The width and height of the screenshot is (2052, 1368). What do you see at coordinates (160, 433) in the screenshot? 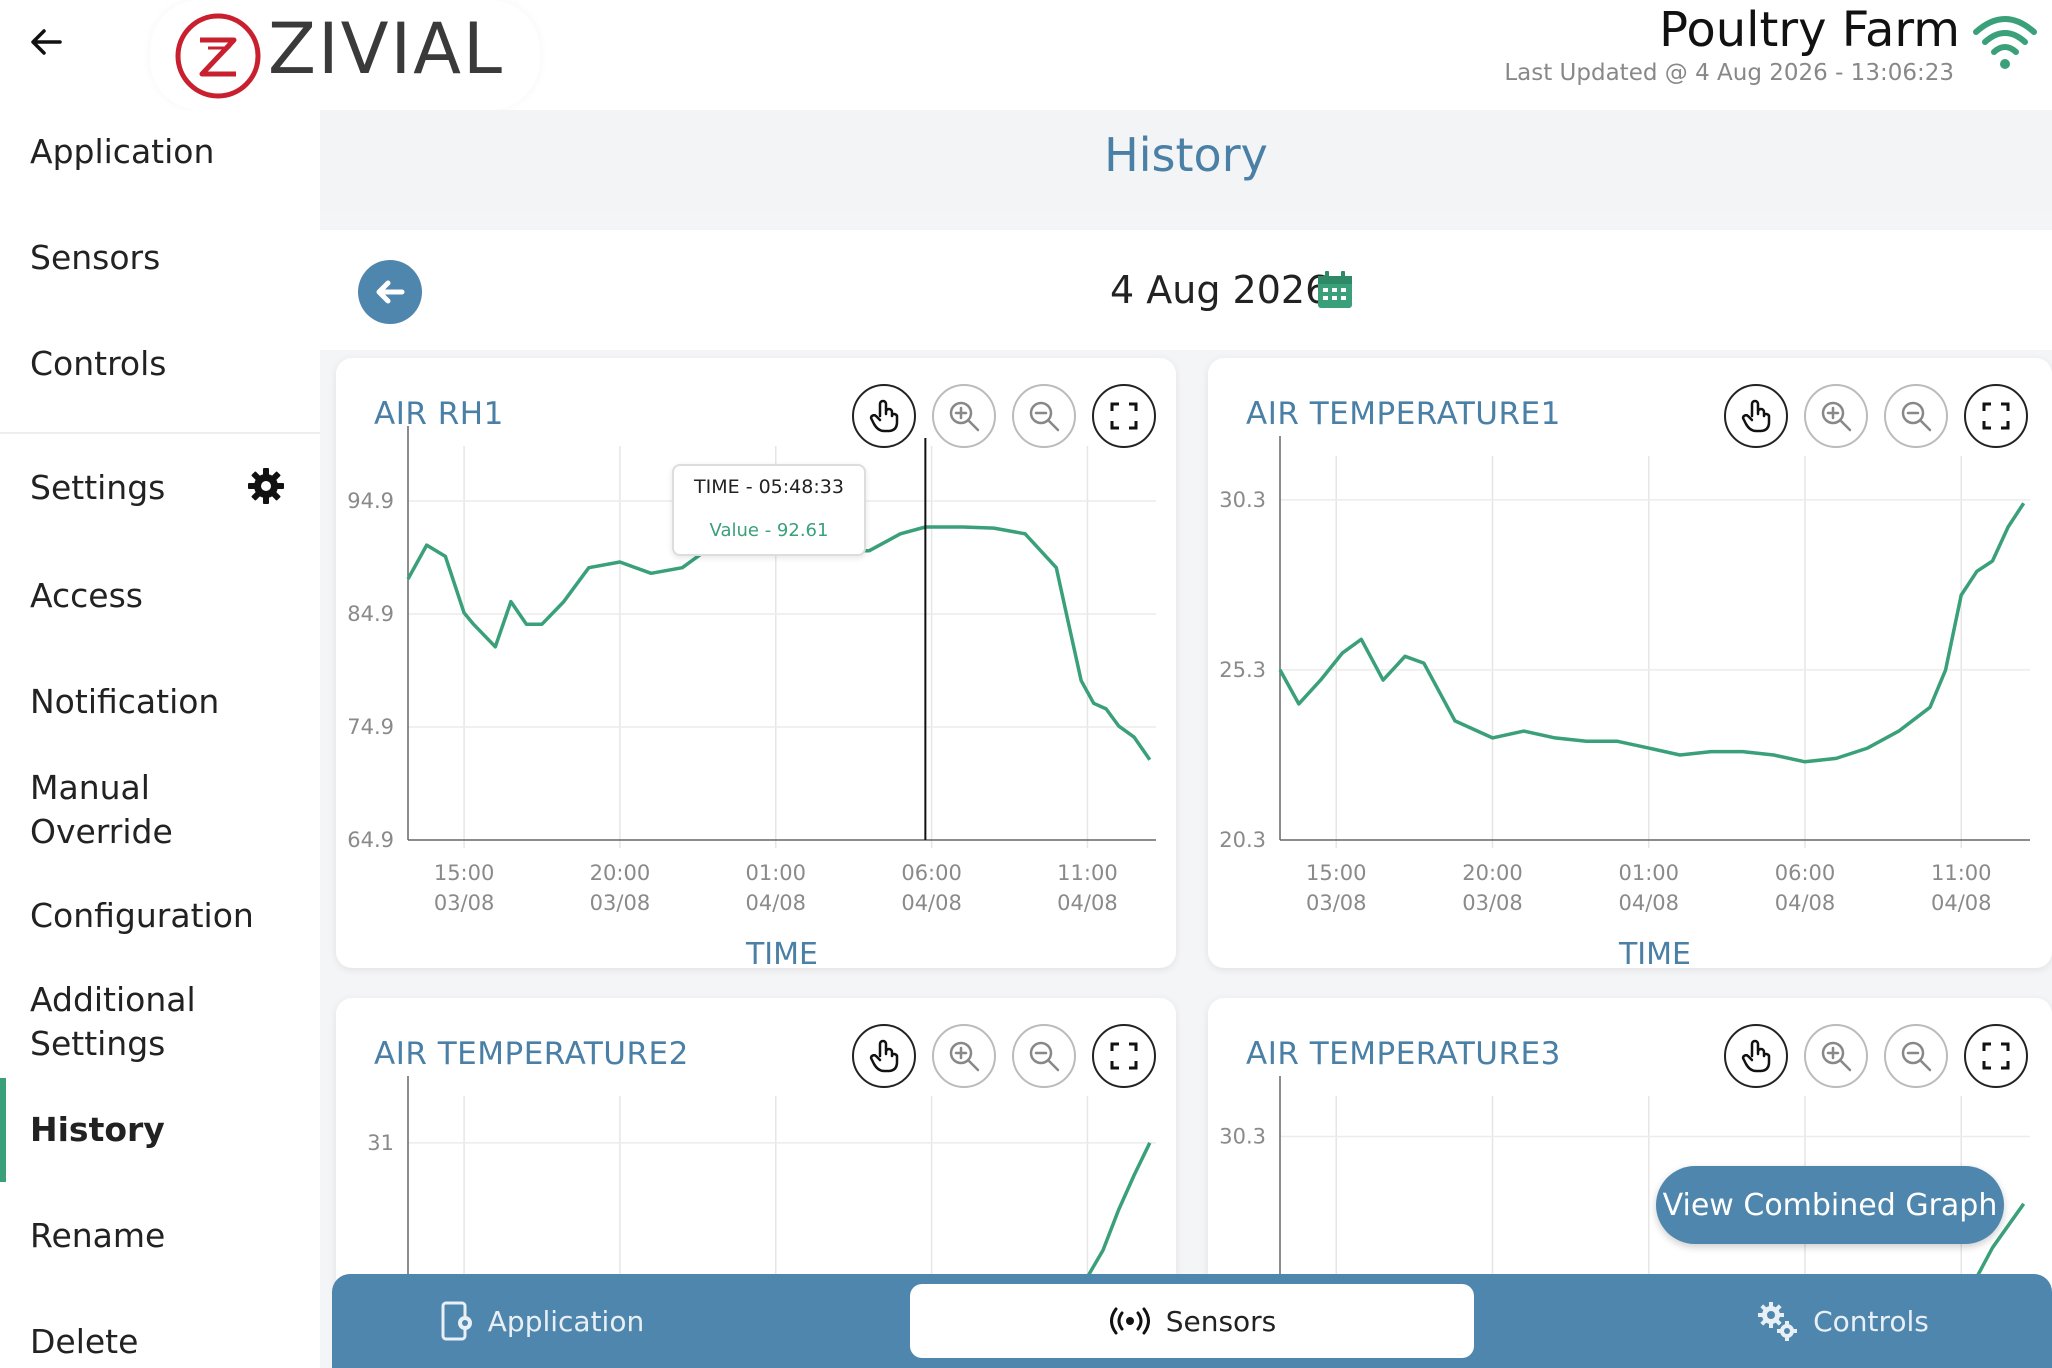
I see `sidebar-divider` at bounding box center [160, 433].